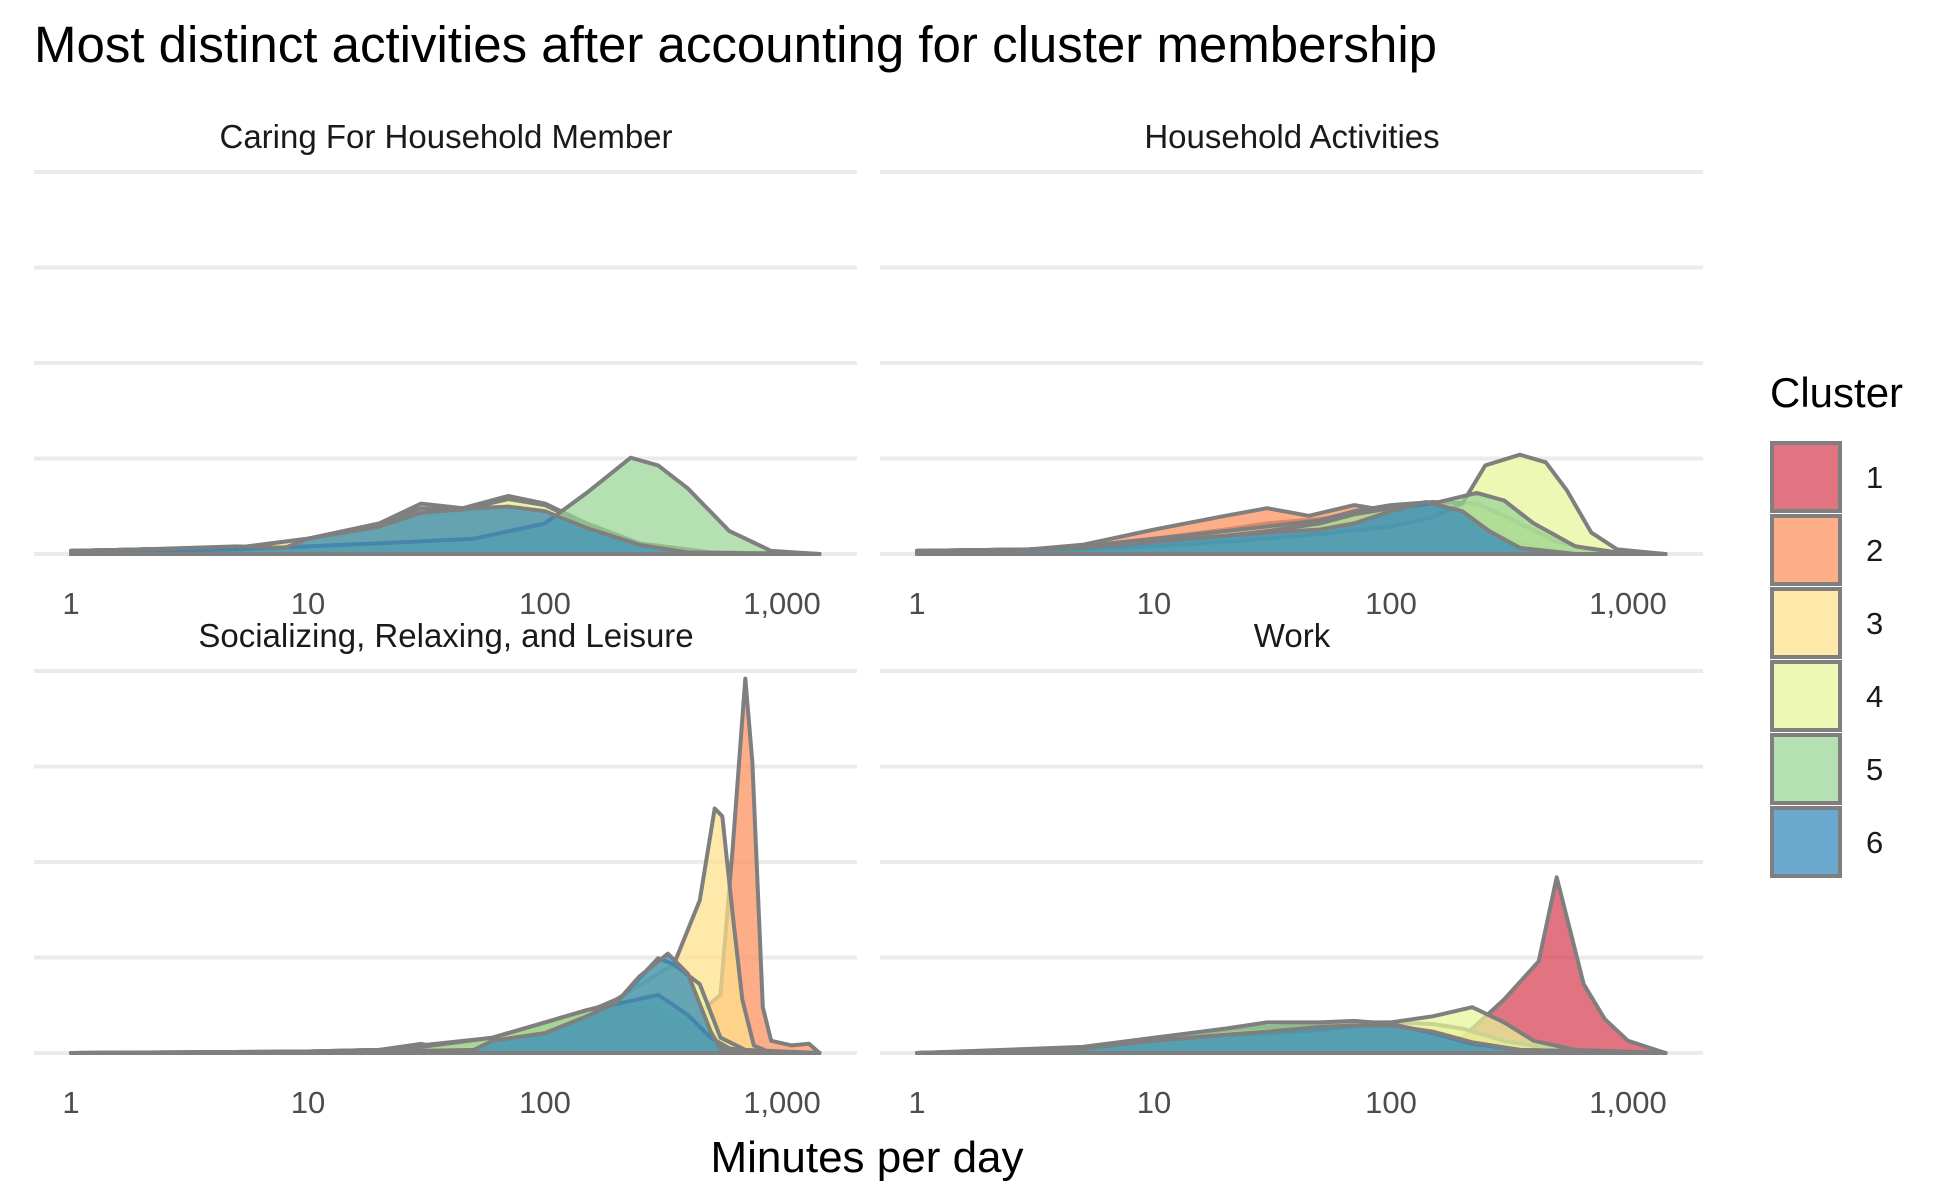  I want to click on legend: Cluster 1 2 3 4 5 6, so click(1836, 623).